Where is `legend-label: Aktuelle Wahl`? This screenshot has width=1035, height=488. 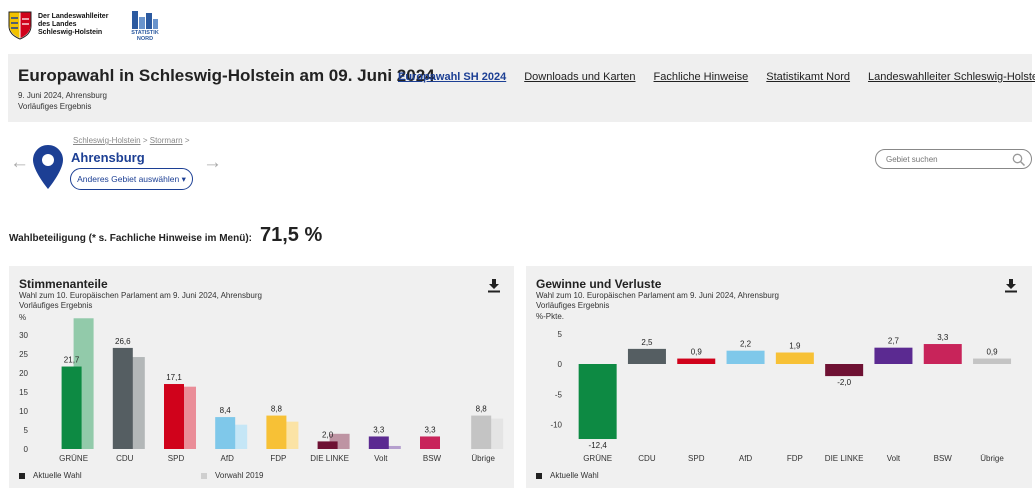 legend-label: Aktuelle Wahl is located at coordinates (57, 475).